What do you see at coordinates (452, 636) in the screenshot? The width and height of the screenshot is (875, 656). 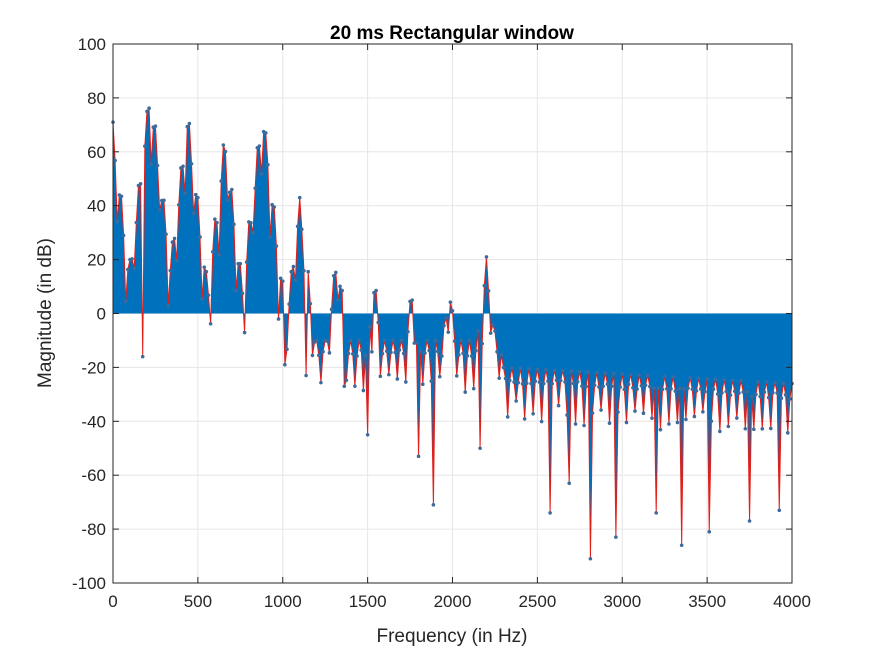 I see `x-axis-label: Frequency (in Hz)` at bounding box center [452, 636].